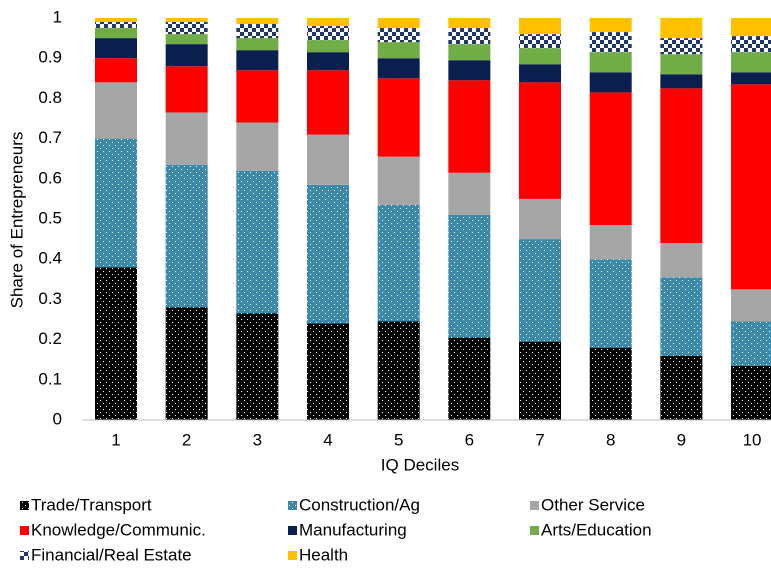  I want to click on y-tick-label: 0.8, so click(50, 97).